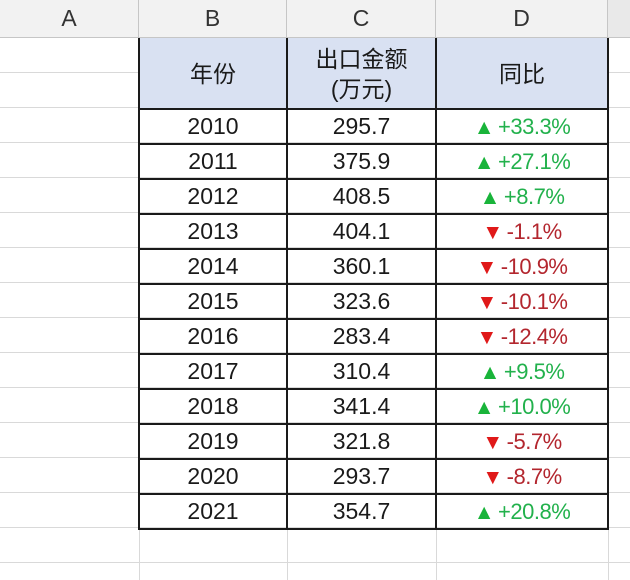 This screenshot has height=580, width=630. I want to click on yoy-value: -10.1%, so click(534, 301).